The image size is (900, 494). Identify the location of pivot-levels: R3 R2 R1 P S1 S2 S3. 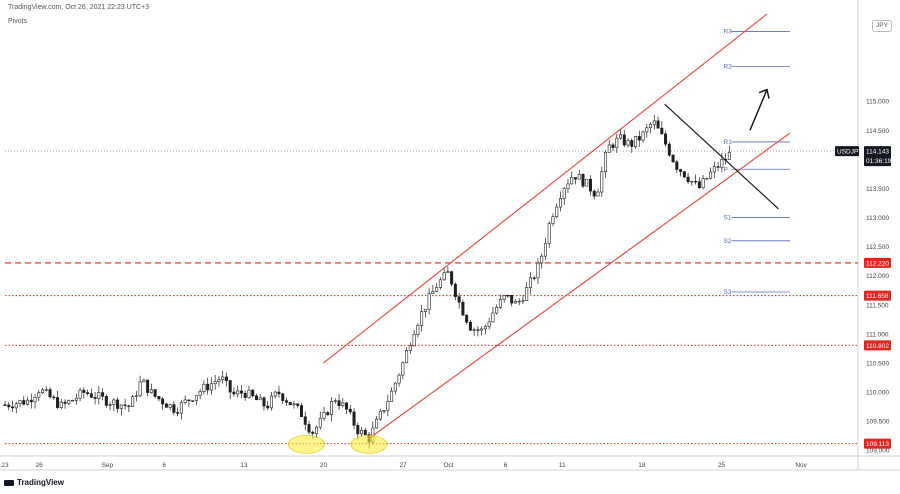
(757, 162).